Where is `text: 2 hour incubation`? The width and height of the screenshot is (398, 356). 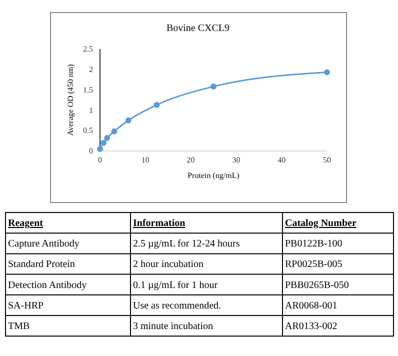
text: 2 hour incubation is located at coordinates (168, 264).